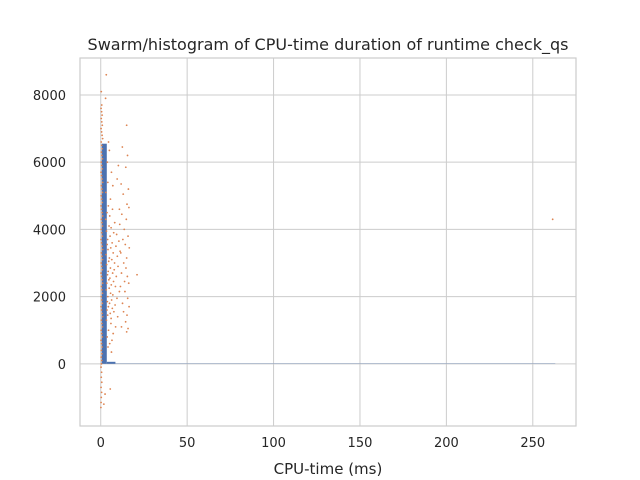  Describe the element at coordinates (328, 469) in the screenshot. I see `x-axis-label: CPU-time (ms)` at that location.